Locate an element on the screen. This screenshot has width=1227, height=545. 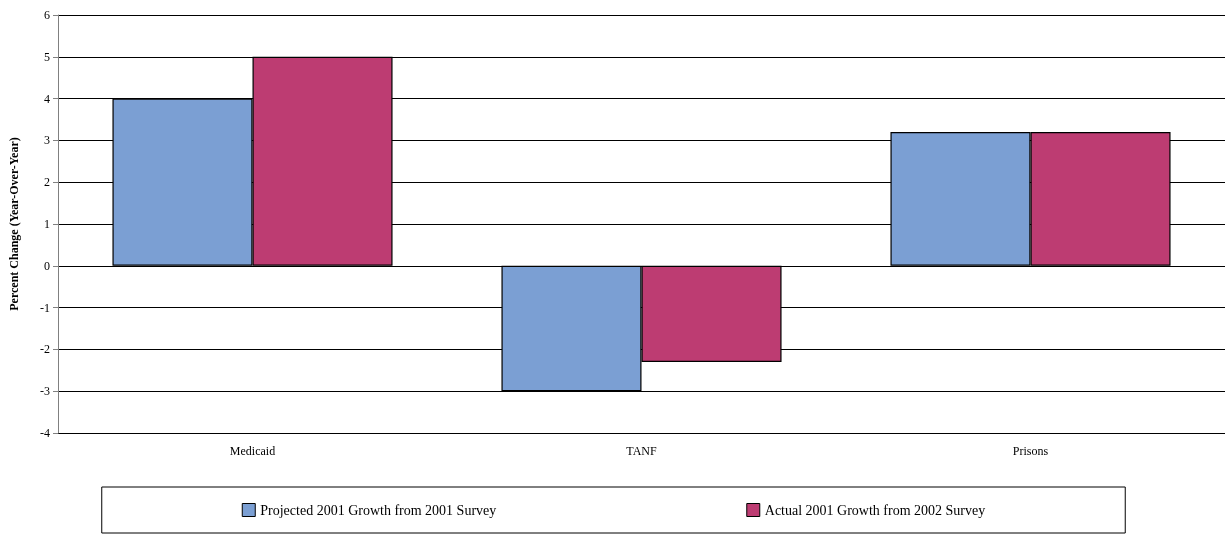
y-axis-title: Percent Change (Year-Over-Year) is located at coordinates (14, 224).